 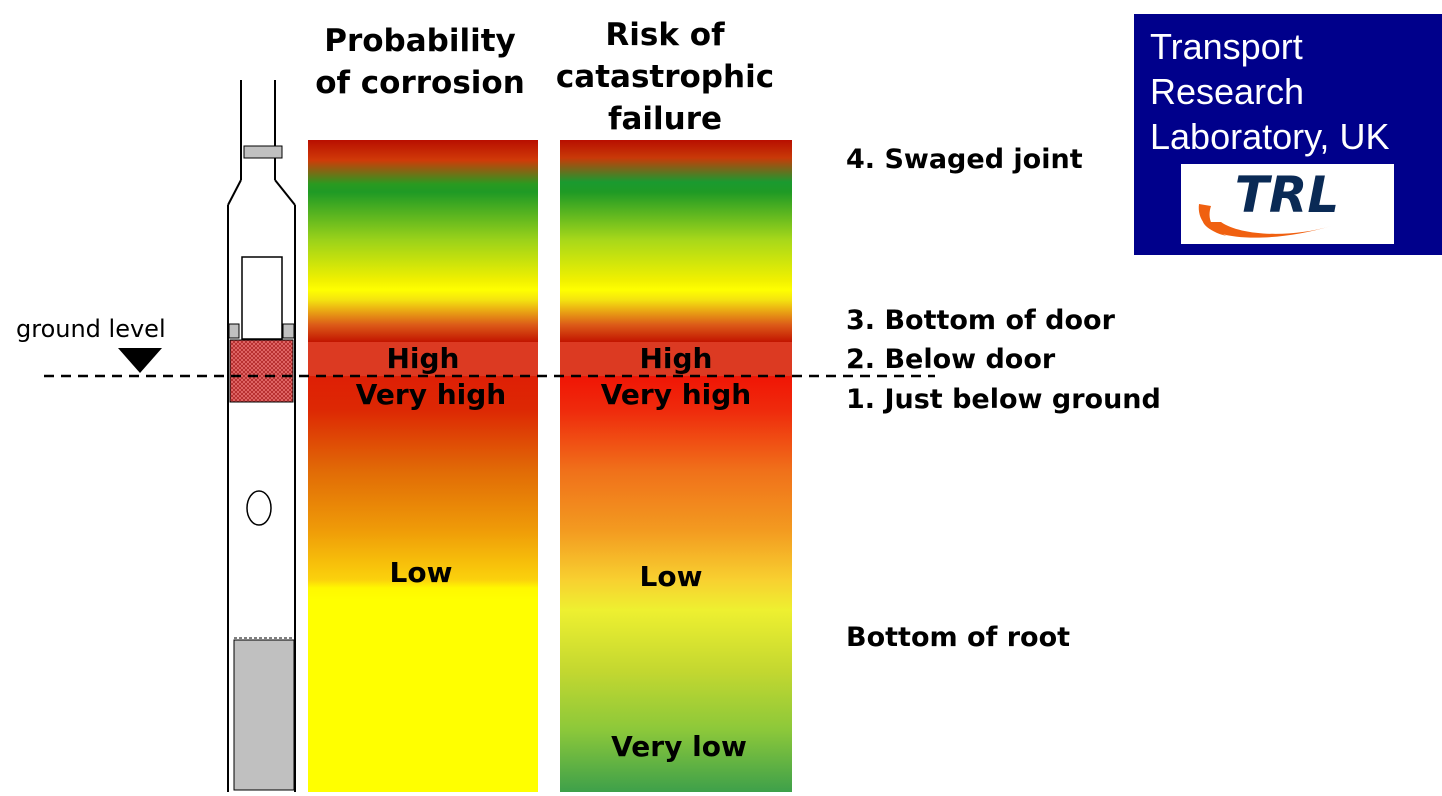 What do you see at coordinates (665, 77) in the screenshot?
I see `risk-column-title: Risk of catastrophic failure` at bounding box center [665, 77].